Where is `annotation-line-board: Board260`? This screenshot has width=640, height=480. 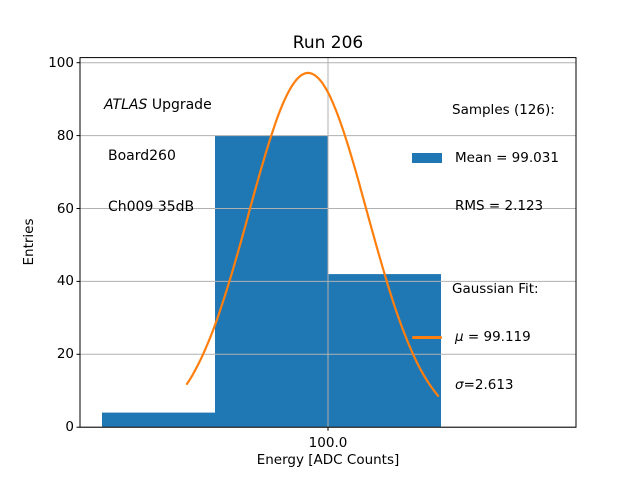 annotation-line-board: Board260 is located at coordinates (142, 156).